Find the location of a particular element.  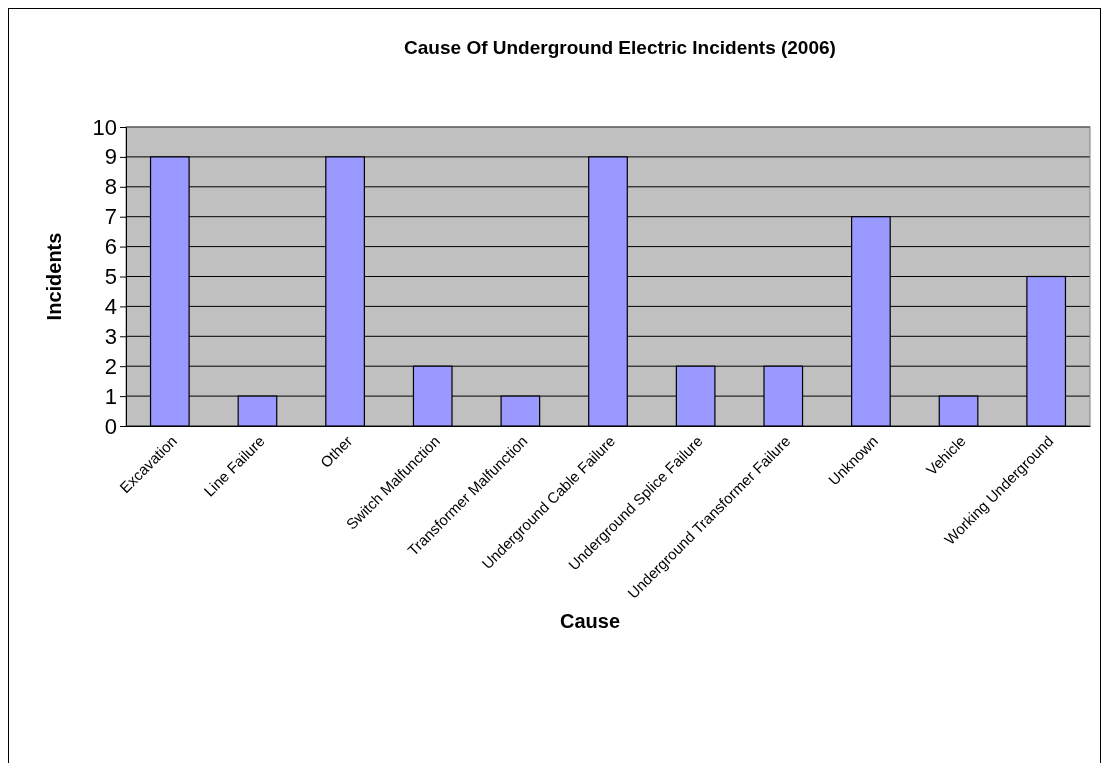

y-tick-label: 4 is located at coordinates (110, 306).